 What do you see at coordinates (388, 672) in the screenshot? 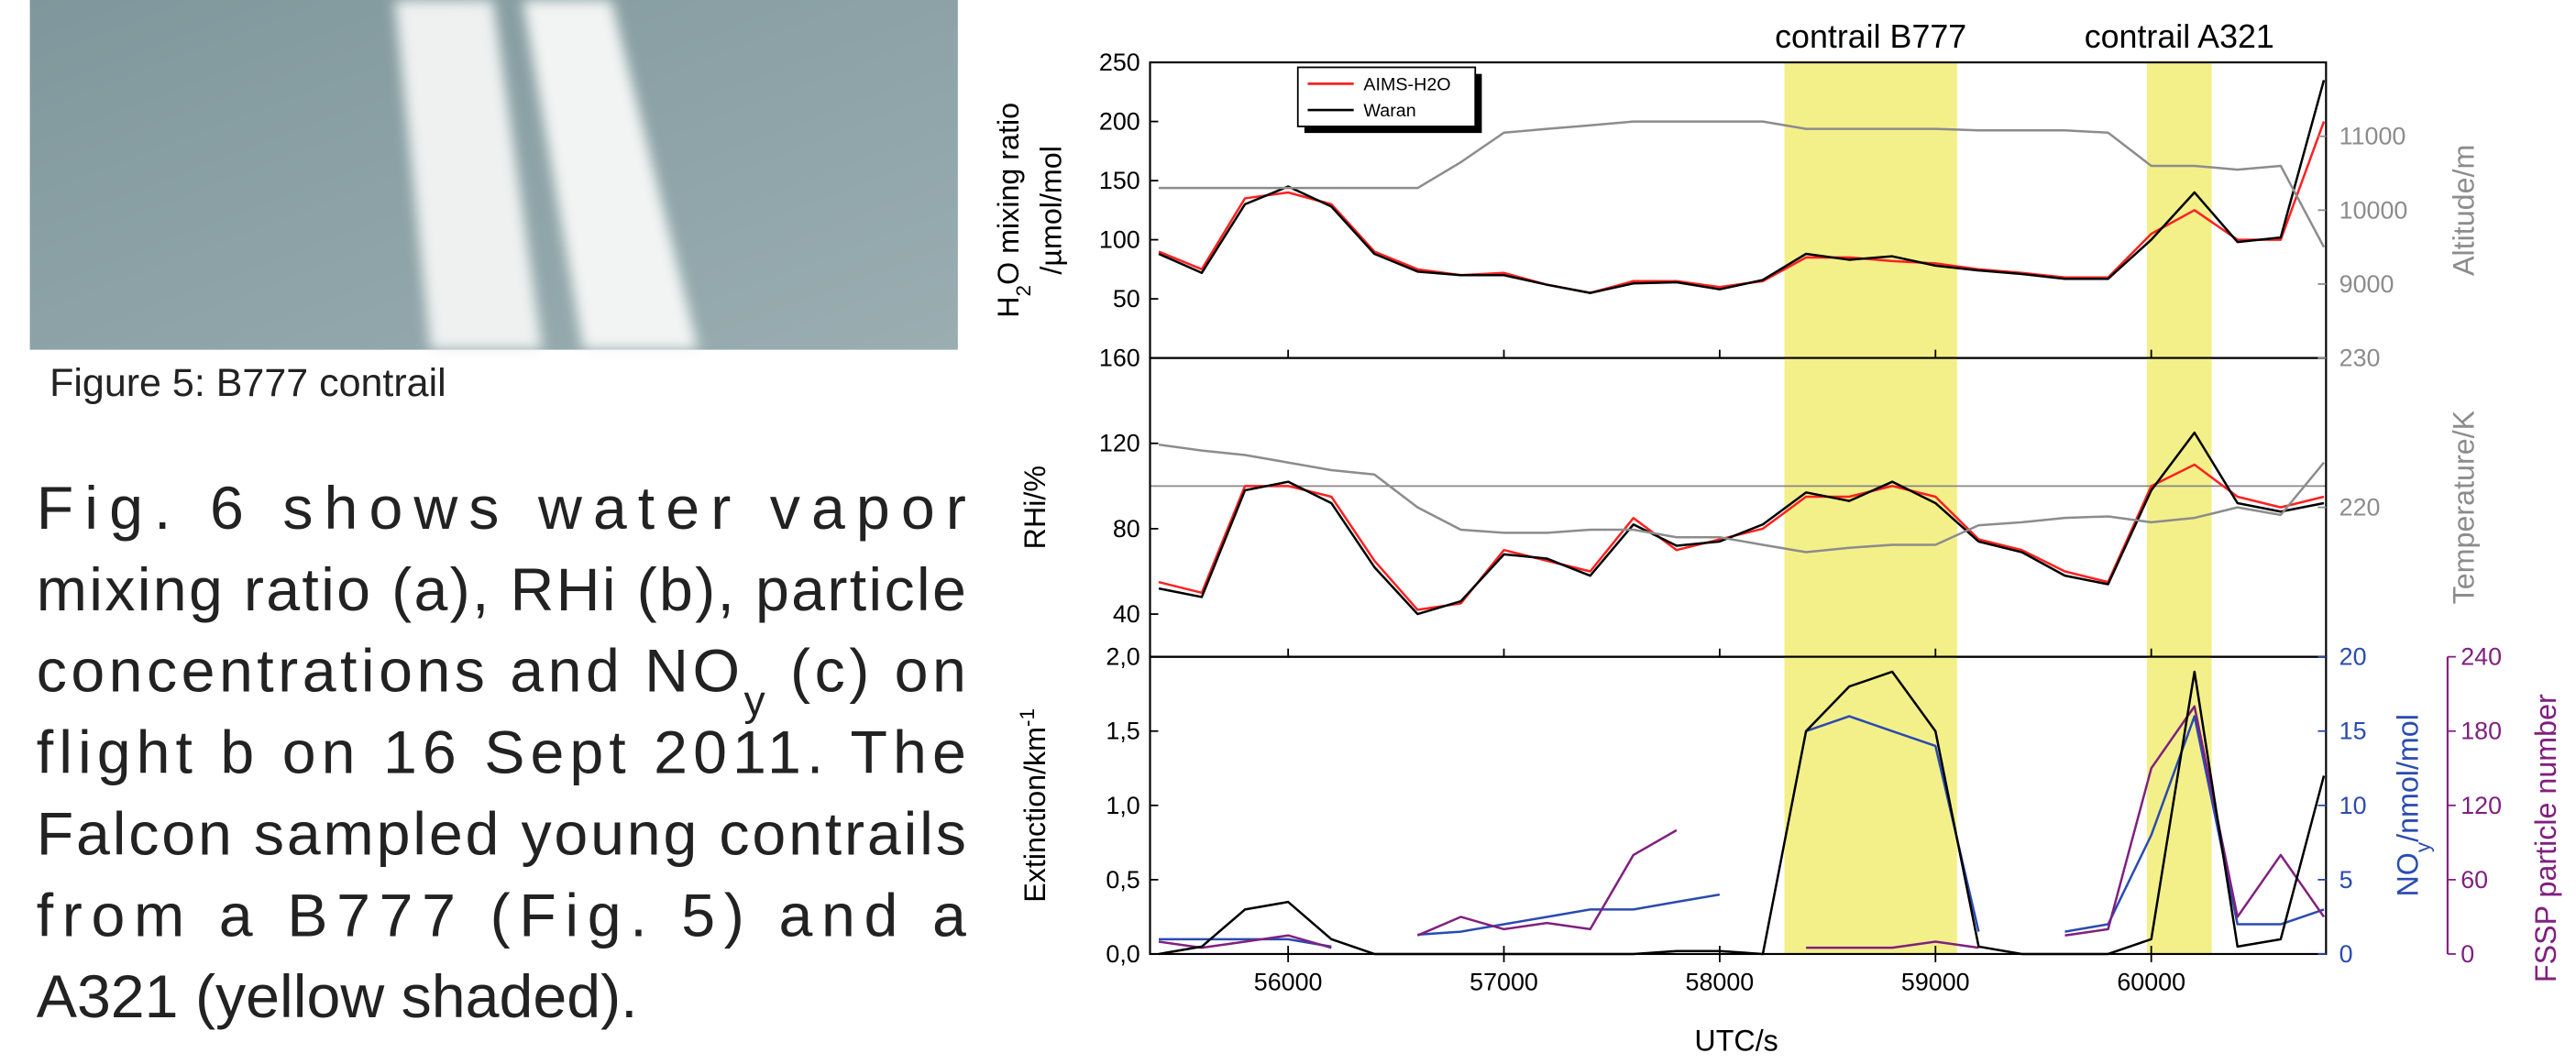
I see `paragraph-line-part: concentrations and NO` at bounding box center [388, 672].